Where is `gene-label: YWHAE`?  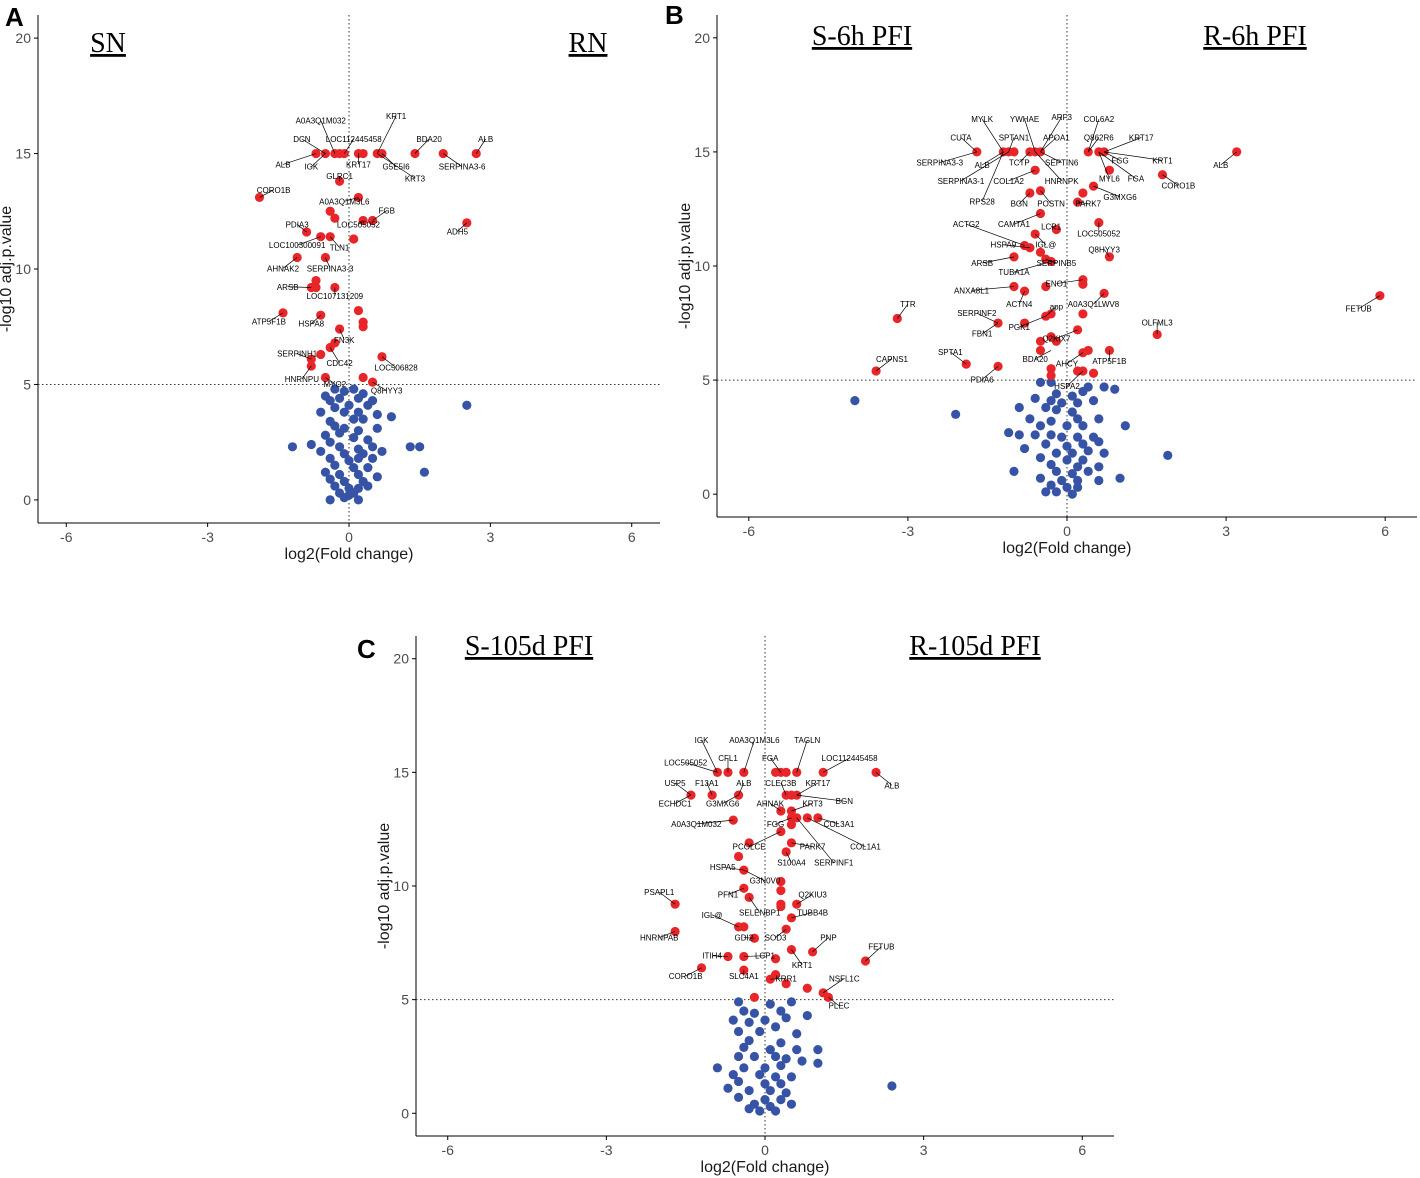 gene-label: YWHAE is located at coordinates (1024, 119).